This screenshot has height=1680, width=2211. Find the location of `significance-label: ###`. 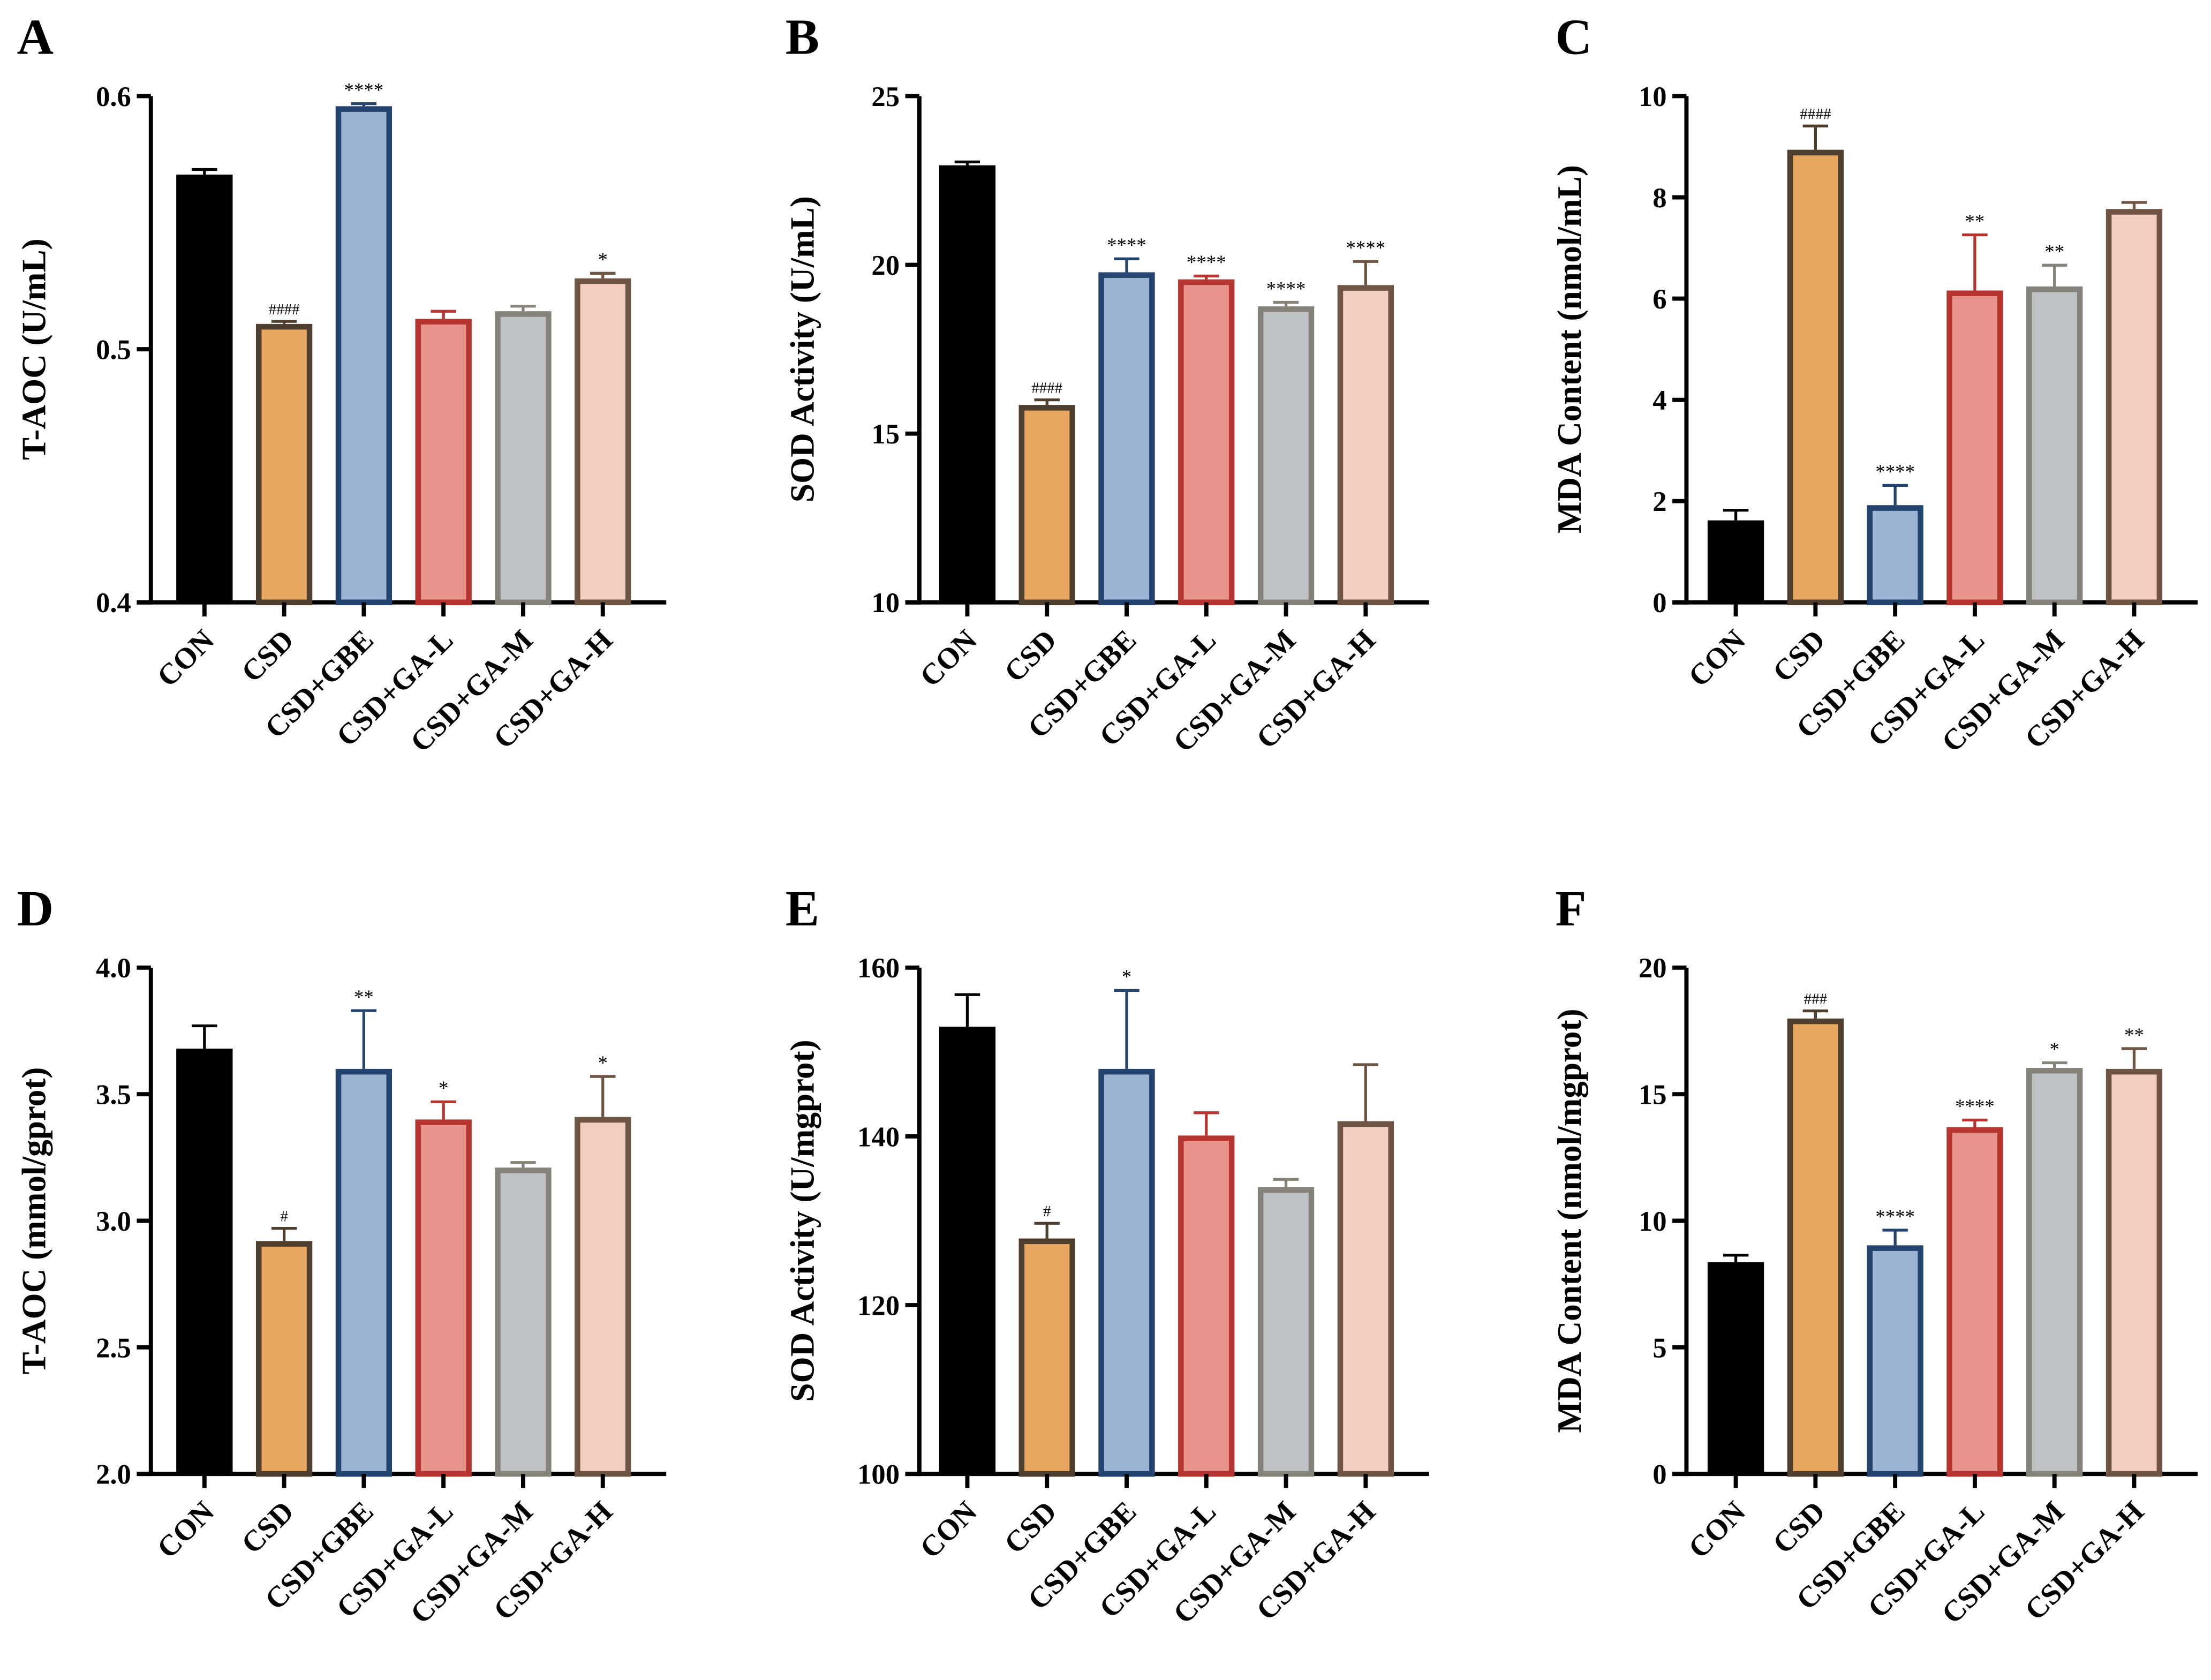

significance-label: ### is located at coordinates (1816, 999).